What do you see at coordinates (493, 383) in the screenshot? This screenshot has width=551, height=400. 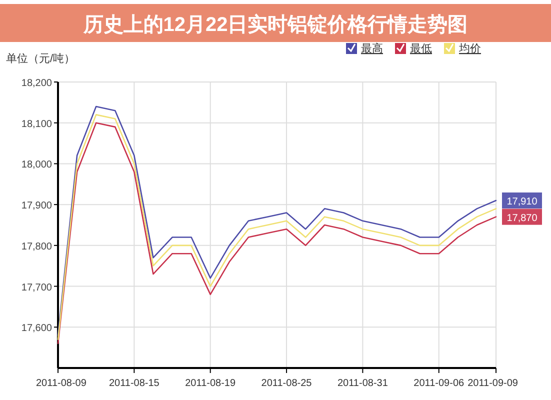 I see `x-tick-label: 2011-09-09` at bounding box center [493, 383].